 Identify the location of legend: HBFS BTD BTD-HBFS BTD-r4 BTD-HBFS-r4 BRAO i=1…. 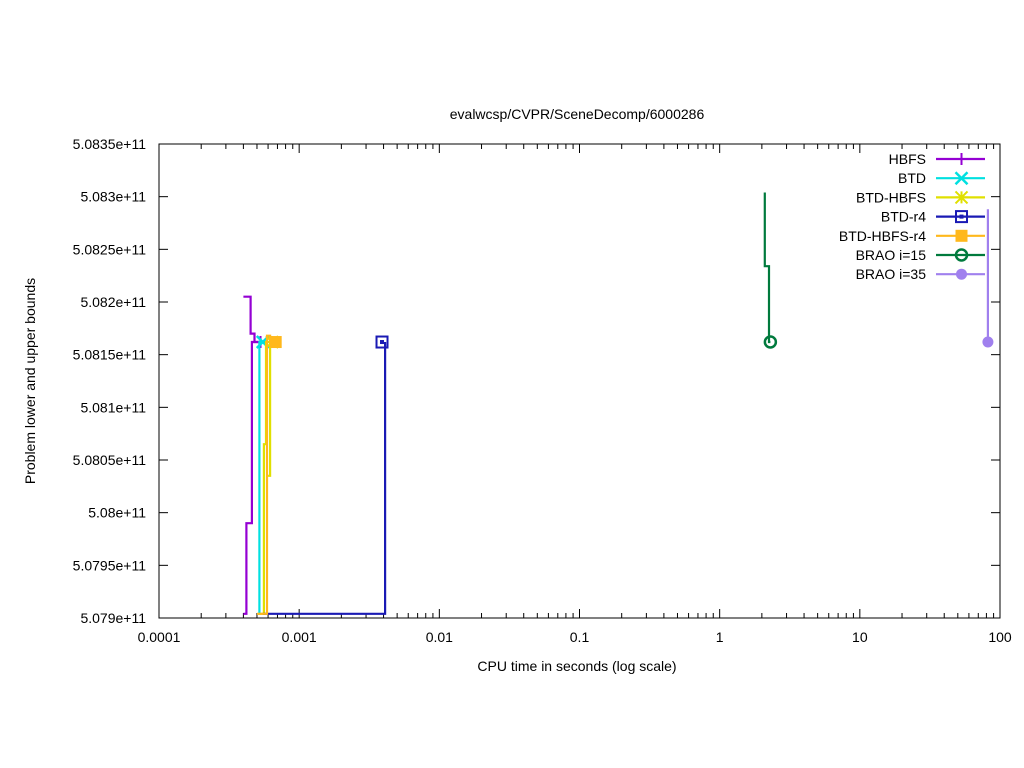
(912, 216).